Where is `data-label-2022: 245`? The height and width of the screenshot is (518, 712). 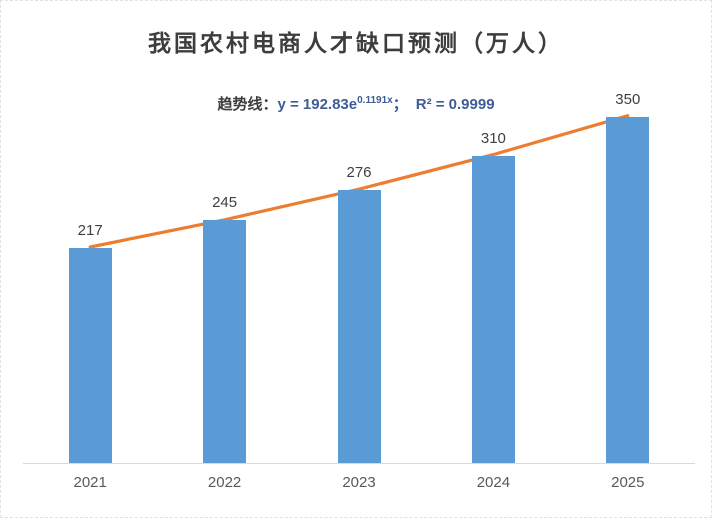 data-label-2022: 245 is located at coordinates (225, 202).